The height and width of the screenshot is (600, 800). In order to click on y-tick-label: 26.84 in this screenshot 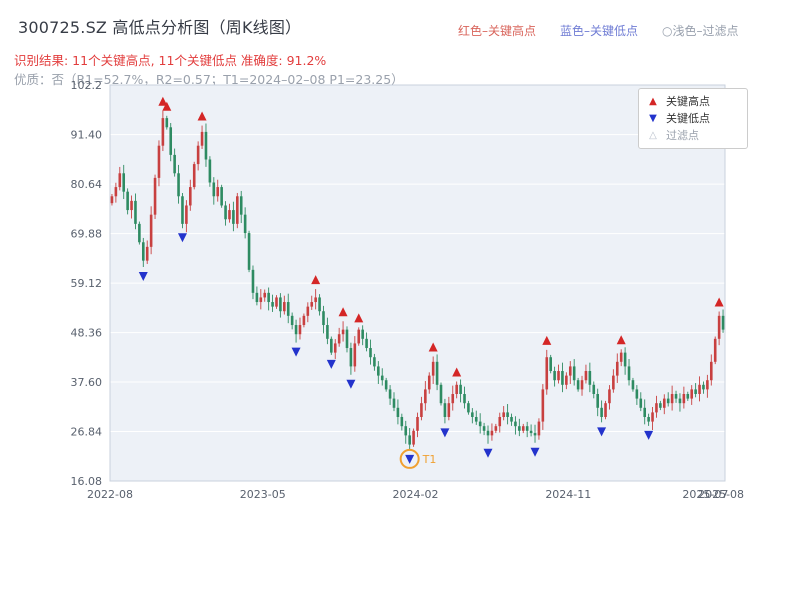, I will do `click(87, 432)`.